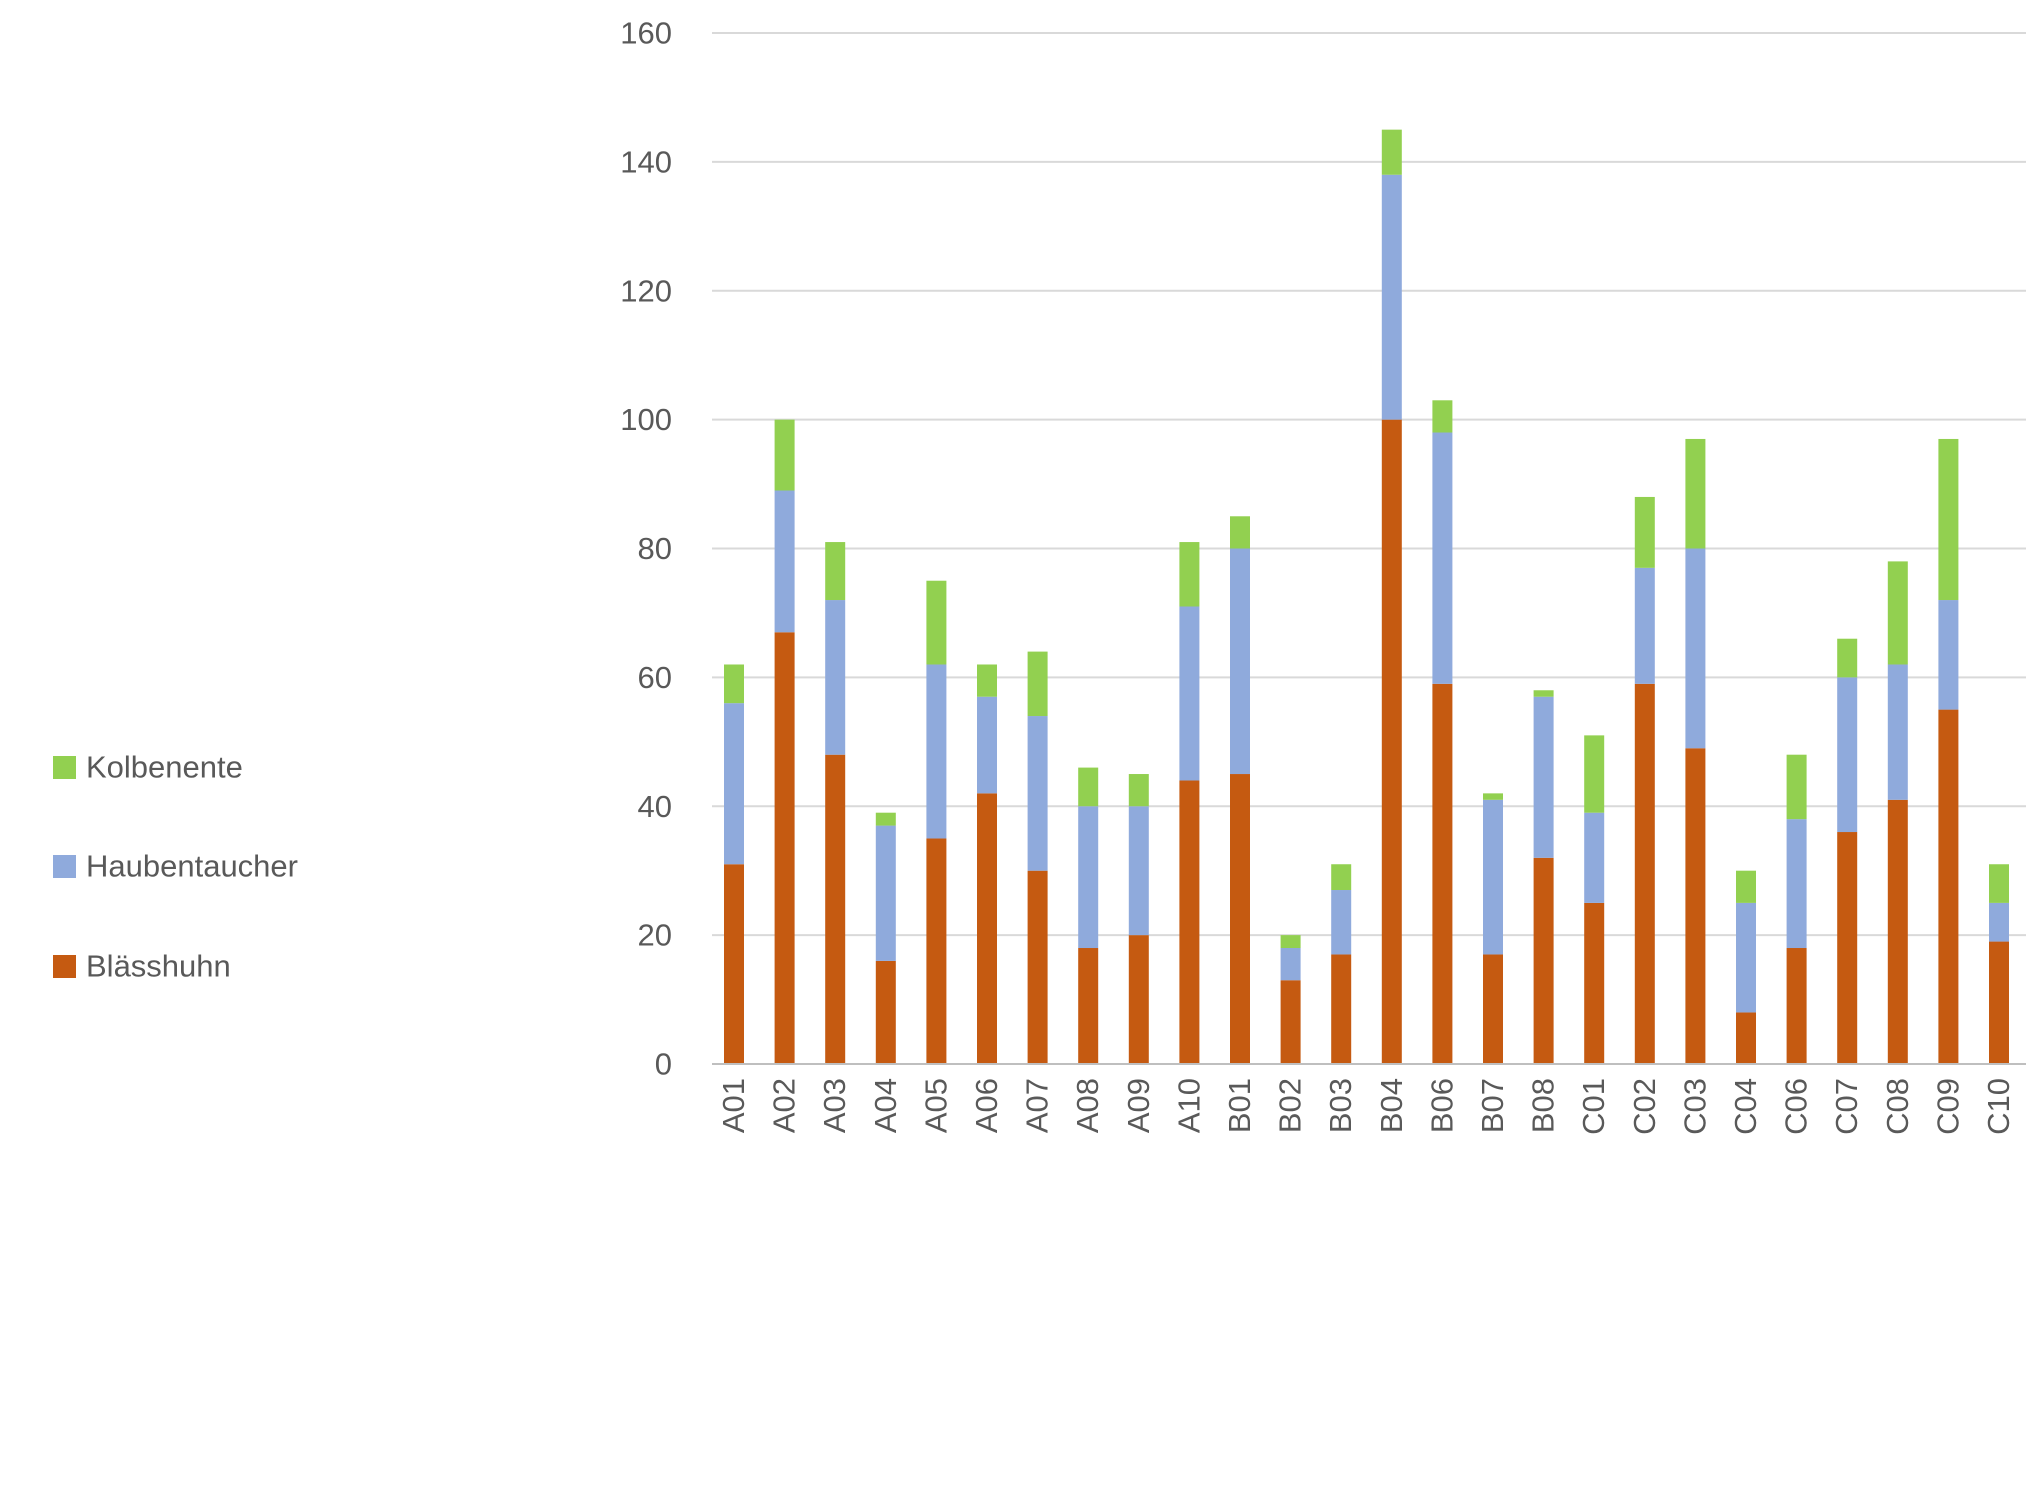  What do you see at coordinates (1593, 1106) in the screenshot?
I see `x-tick-label: C01` at bounding box center [1593, 1106].